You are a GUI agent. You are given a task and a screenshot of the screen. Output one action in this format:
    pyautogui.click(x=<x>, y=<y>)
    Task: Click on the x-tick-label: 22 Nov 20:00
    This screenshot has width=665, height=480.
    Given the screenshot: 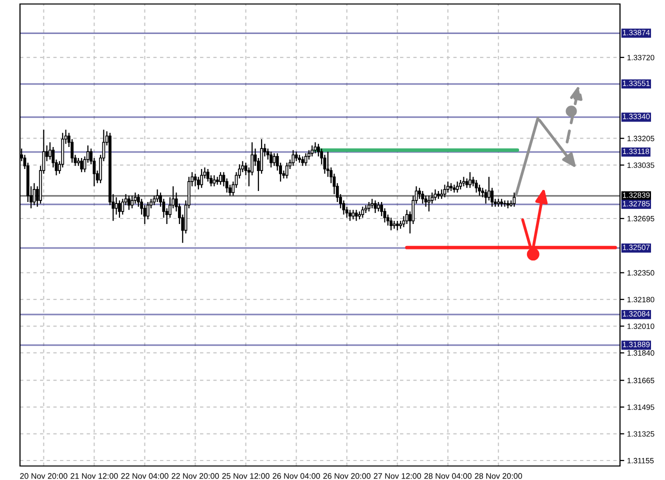 What is the action you would take?
    pyautogui.click(x=195, y=476)
    